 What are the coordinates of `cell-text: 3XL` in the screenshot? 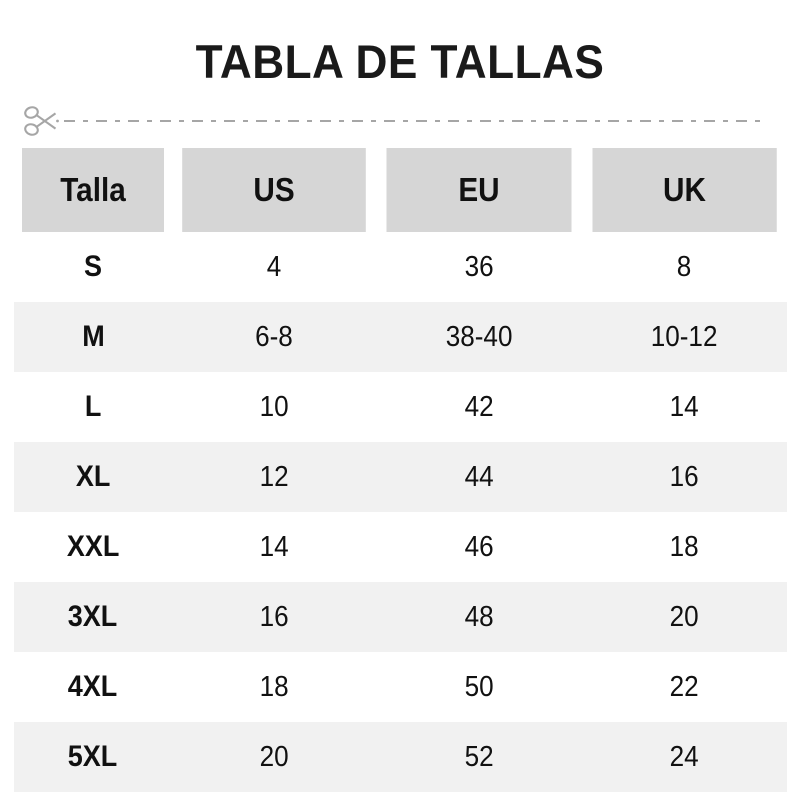 It's located at (93, 616).